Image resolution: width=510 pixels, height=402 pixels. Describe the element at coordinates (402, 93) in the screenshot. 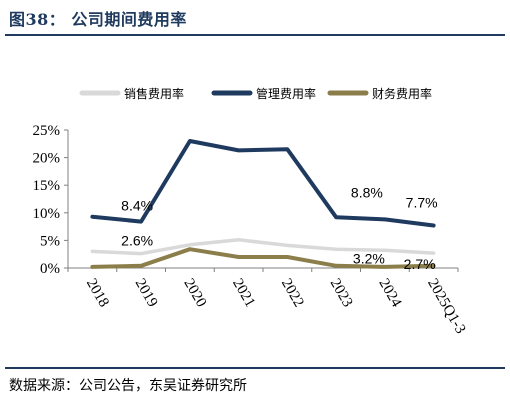

I see `legend-label-3: 财务费用率` at that location.